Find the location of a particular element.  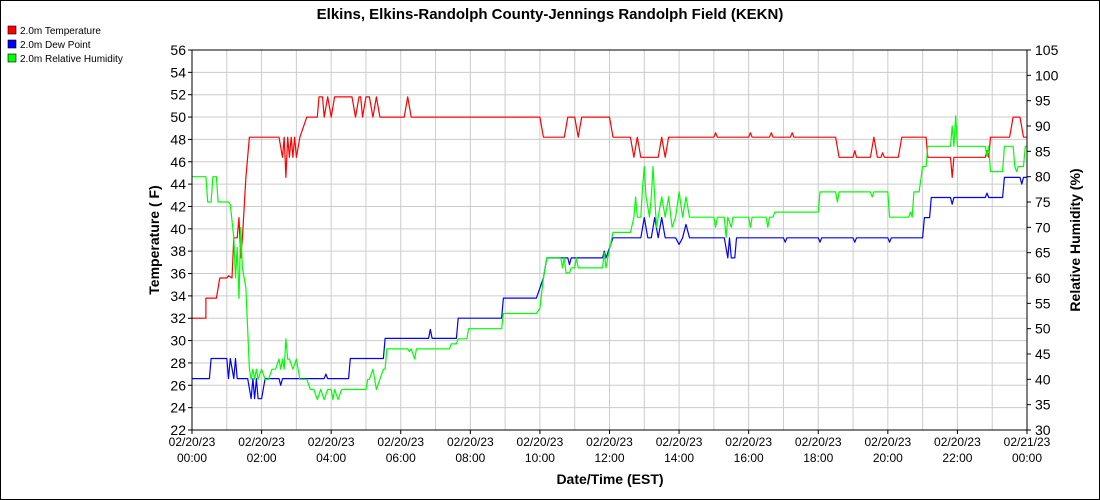

y-tick-label: 26 is located at coordinates (178, 385).